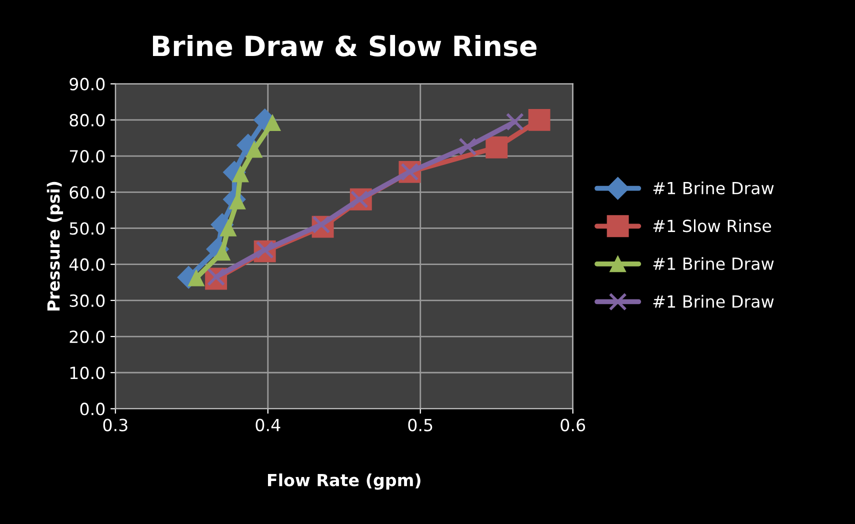  I want to click on x-axis-title: Flow Rate (gpm), so click(344, 481).